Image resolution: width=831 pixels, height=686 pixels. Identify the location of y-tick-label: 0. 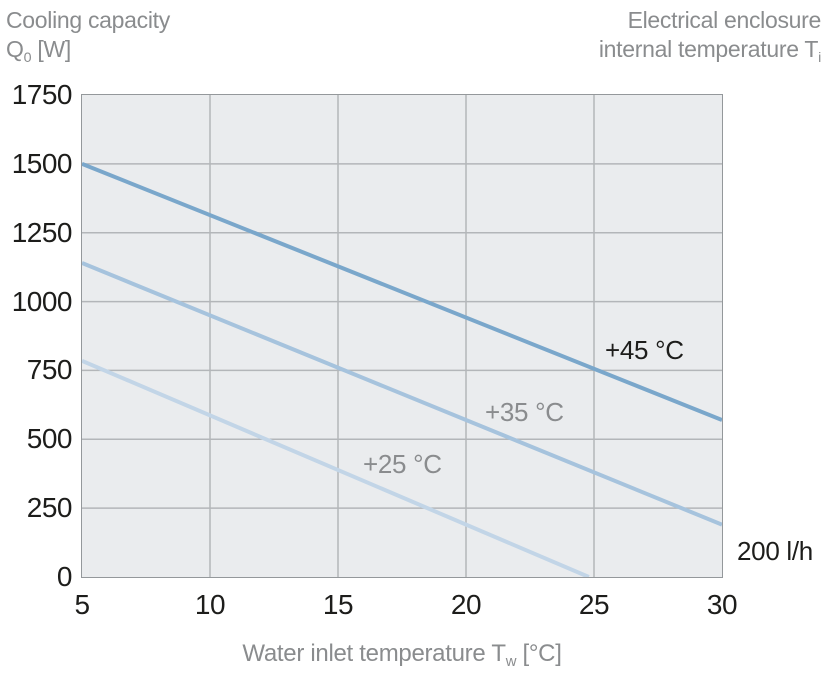
(64, 576).